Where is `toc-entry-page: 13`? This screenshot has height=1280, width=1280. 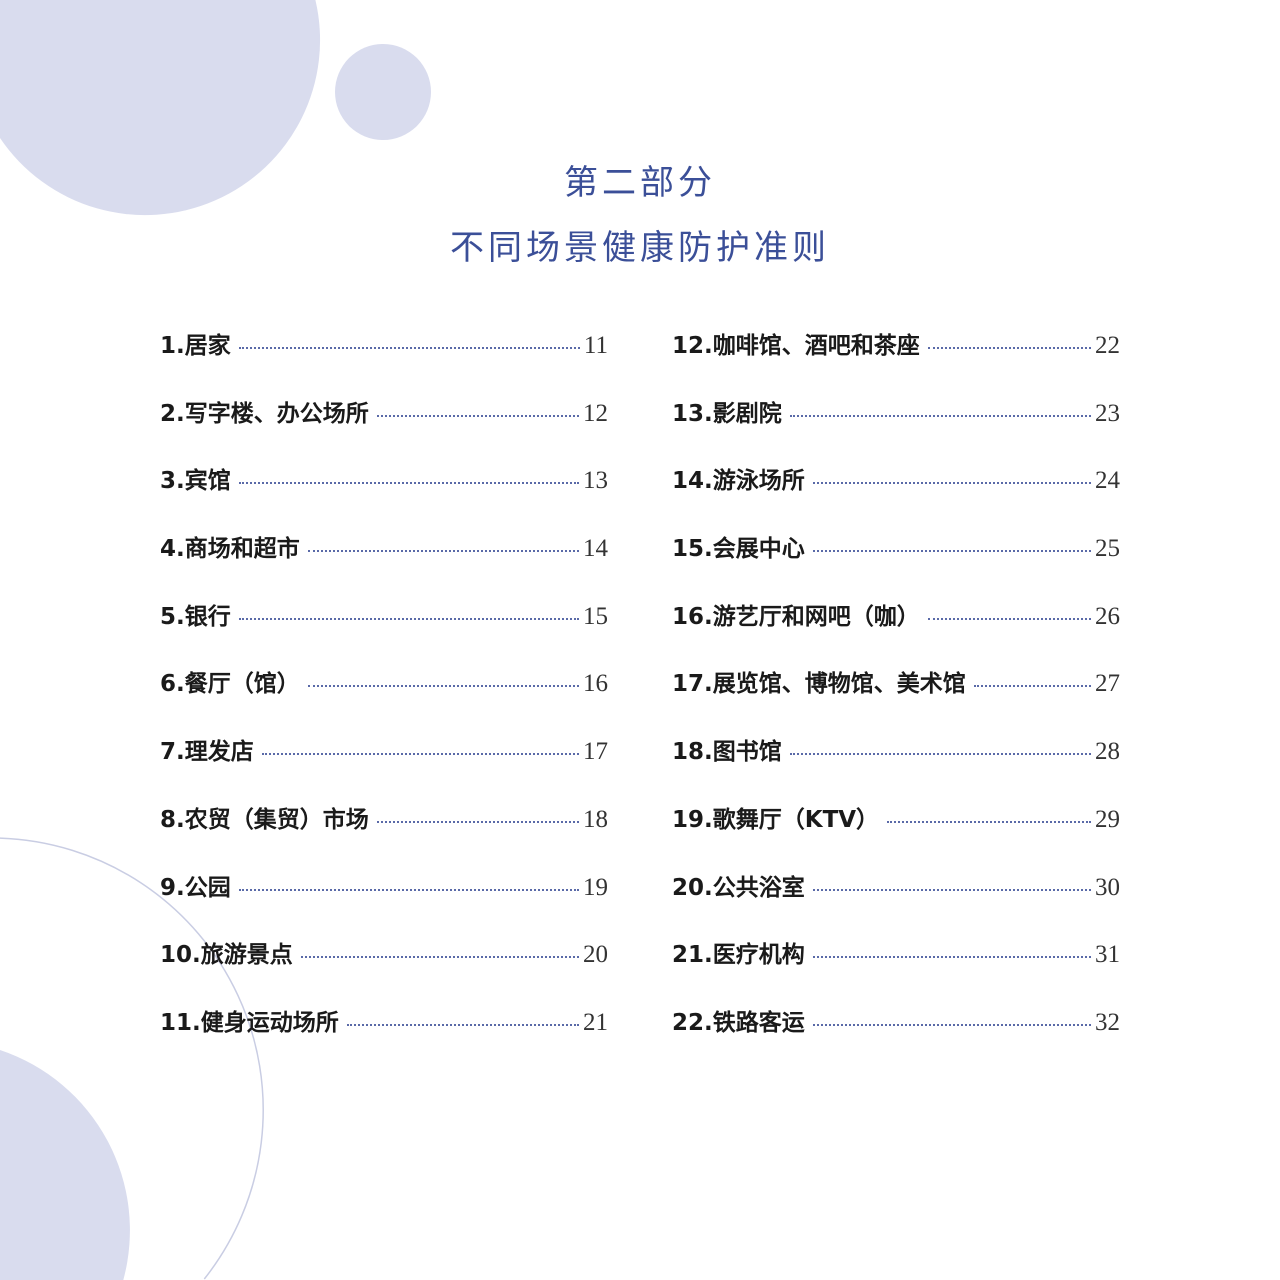 toc-entry-page: 13 is located at coordinates (595, 481).